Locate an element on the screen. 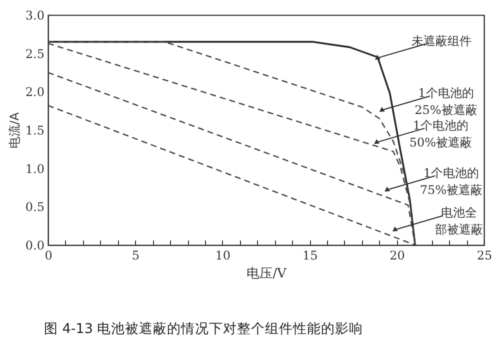  annotation: 电池全部被遮蔽 is located at coordinates (459, 221).